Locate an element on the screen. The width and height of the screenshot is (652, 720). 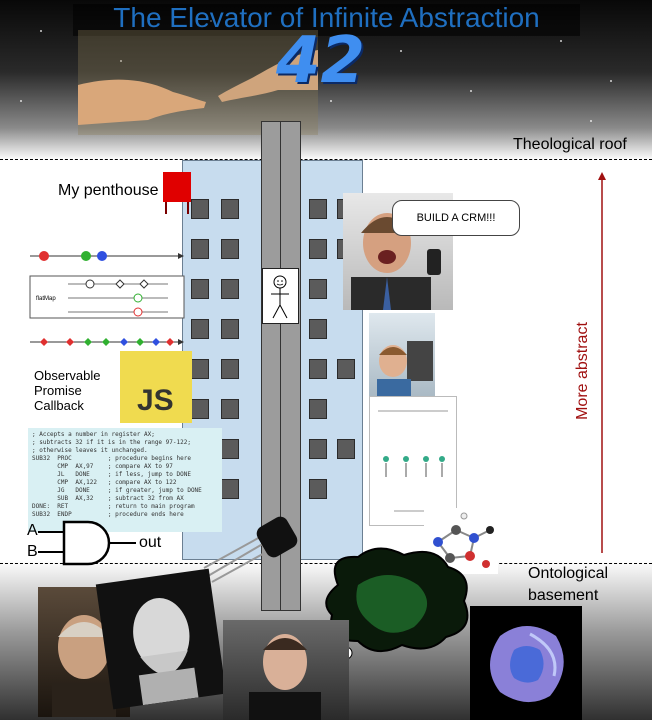
more-abstract-arrow is located at coordinates (602, 362).